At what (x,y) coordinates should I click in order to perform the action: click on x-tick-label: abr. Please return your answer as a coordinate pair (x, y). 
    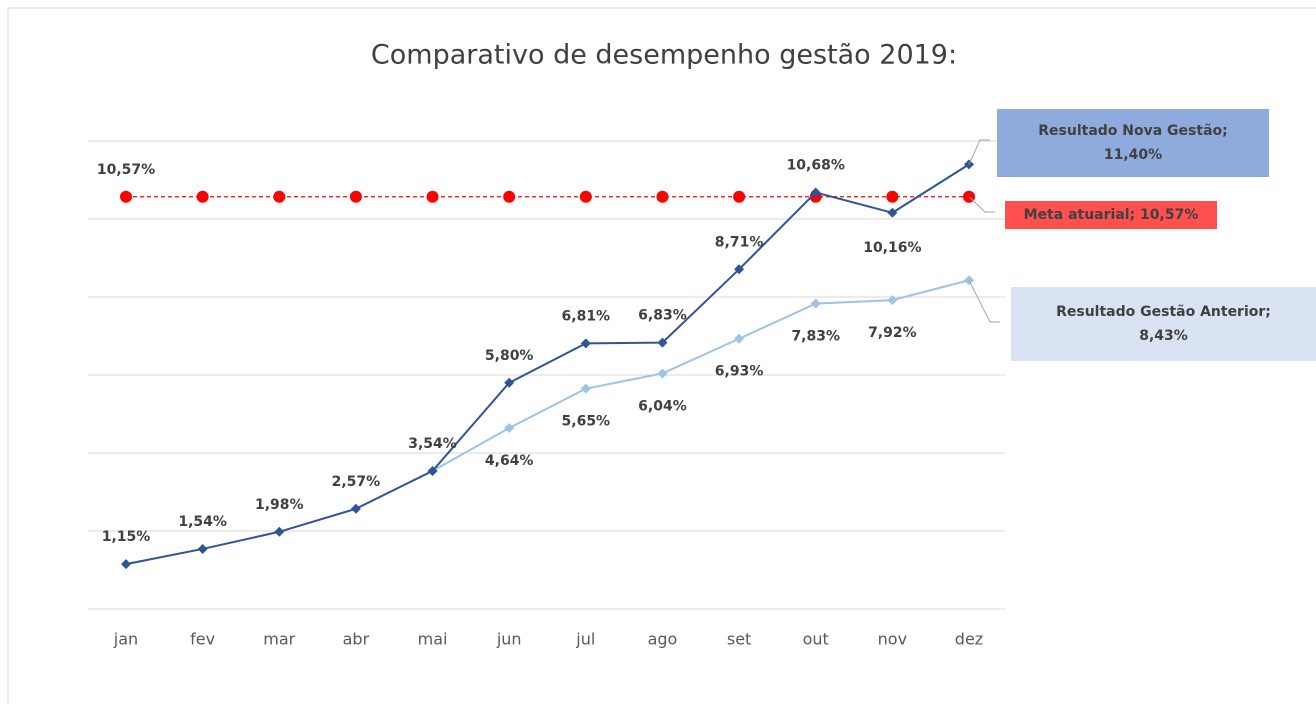
    Looking at the image, I should click on (356, 639).